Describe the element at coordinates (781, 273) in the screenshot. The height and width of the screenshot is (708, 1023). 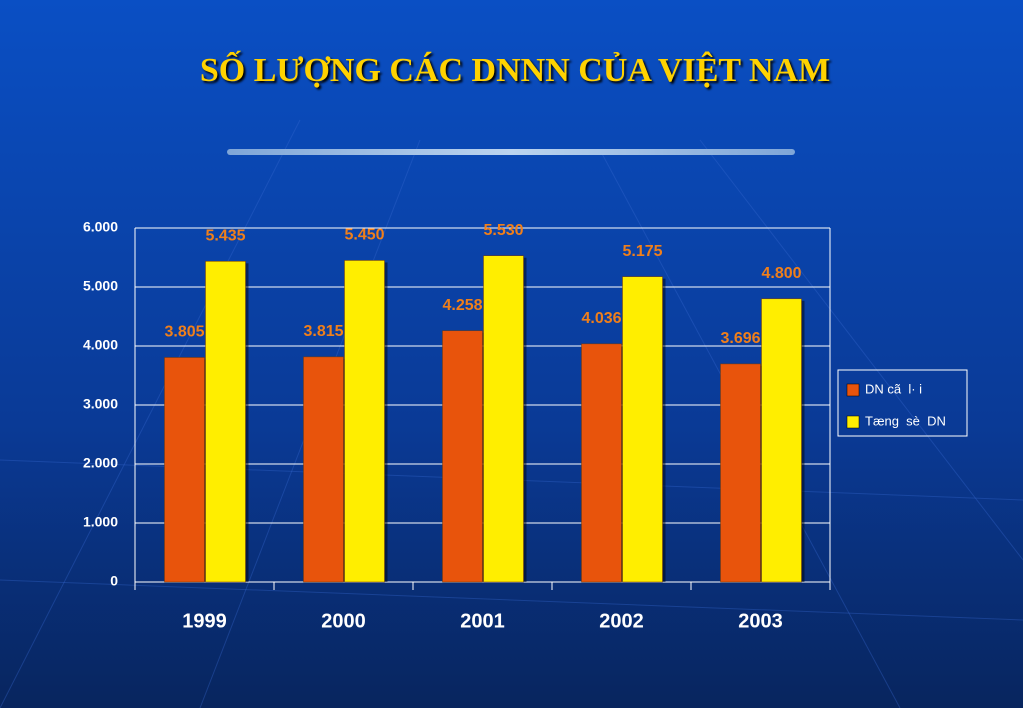
I see `value-label: 4.800` at that location.